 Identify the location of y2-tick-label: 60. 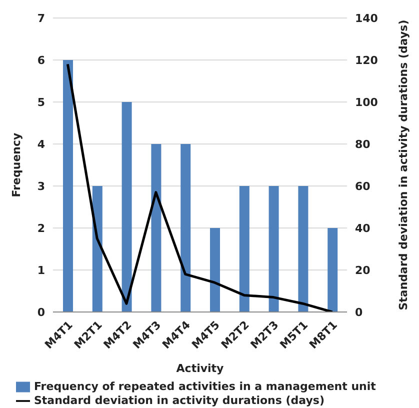
(363, 186).